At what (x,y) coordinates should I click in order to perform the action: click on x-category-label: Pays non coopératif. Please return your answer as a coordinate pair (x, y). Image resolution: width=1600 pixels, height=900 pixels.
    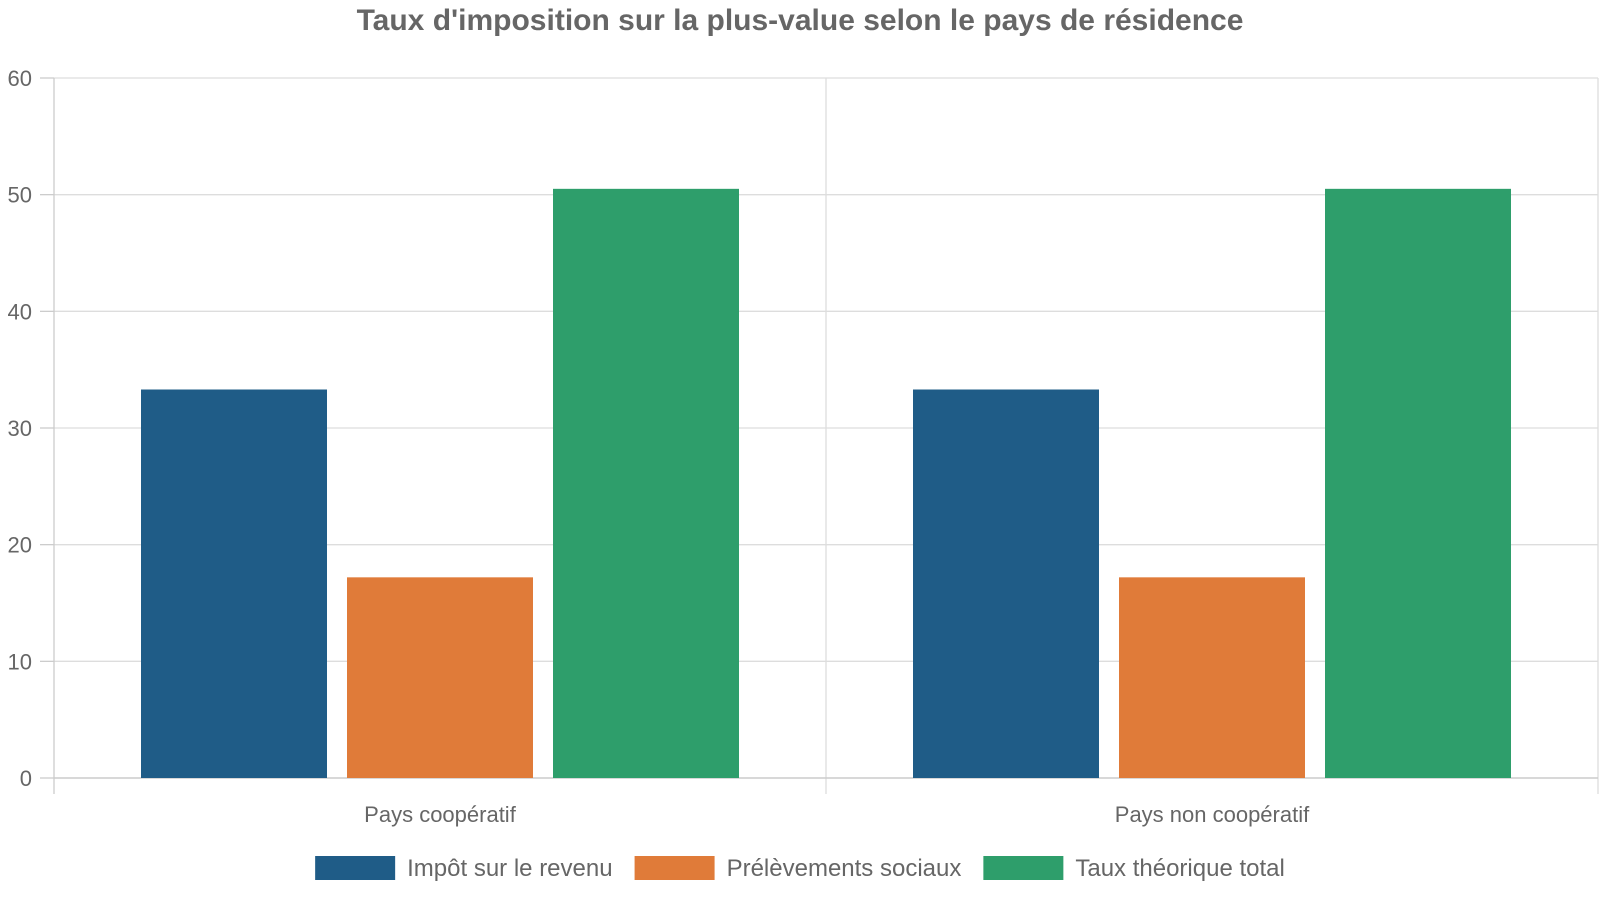
    Looking at the image, I should click on (1212, 814).